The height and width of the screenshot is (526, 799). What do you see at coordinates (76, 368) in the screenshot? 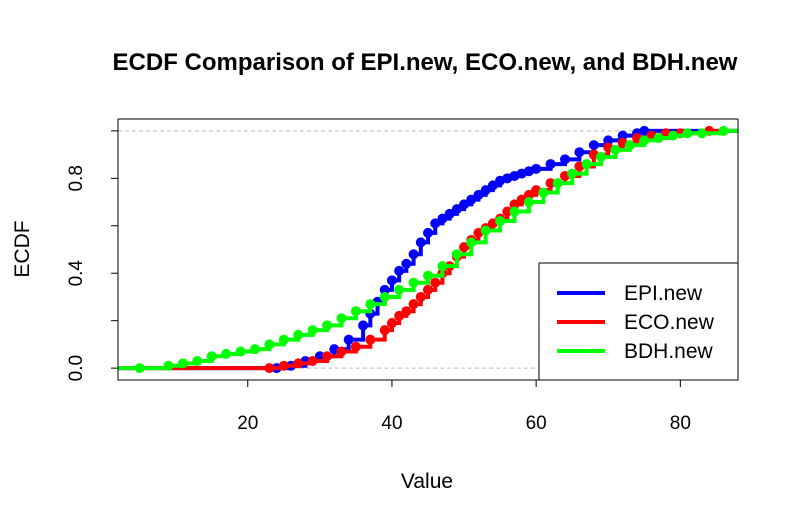
I see `y-tick-label: 0.0` at bounding box center [76, 368].